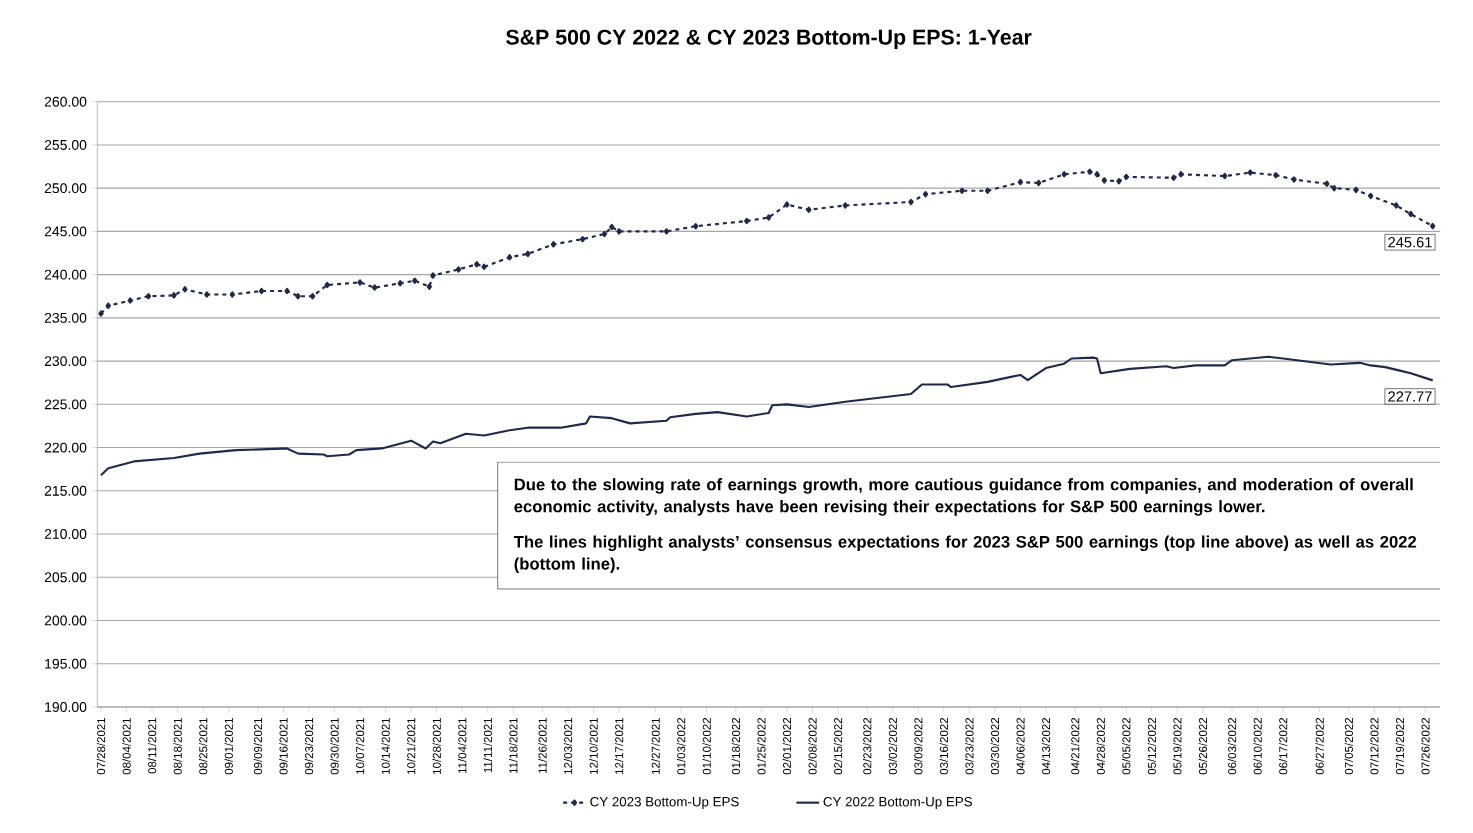 The width and height of the screenshot is (1473, 833). I want to click on x-tick-label: 09/23/2021, so click(309, 746).